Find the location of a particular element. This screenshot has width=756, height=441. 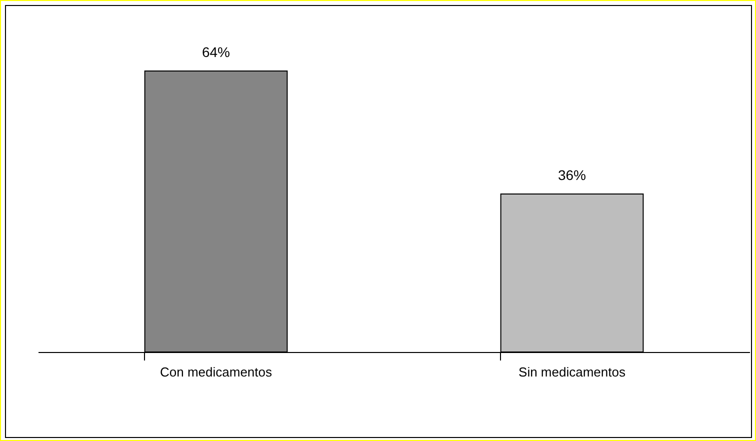

data-label: 64% is located at coordinates (216, 52).